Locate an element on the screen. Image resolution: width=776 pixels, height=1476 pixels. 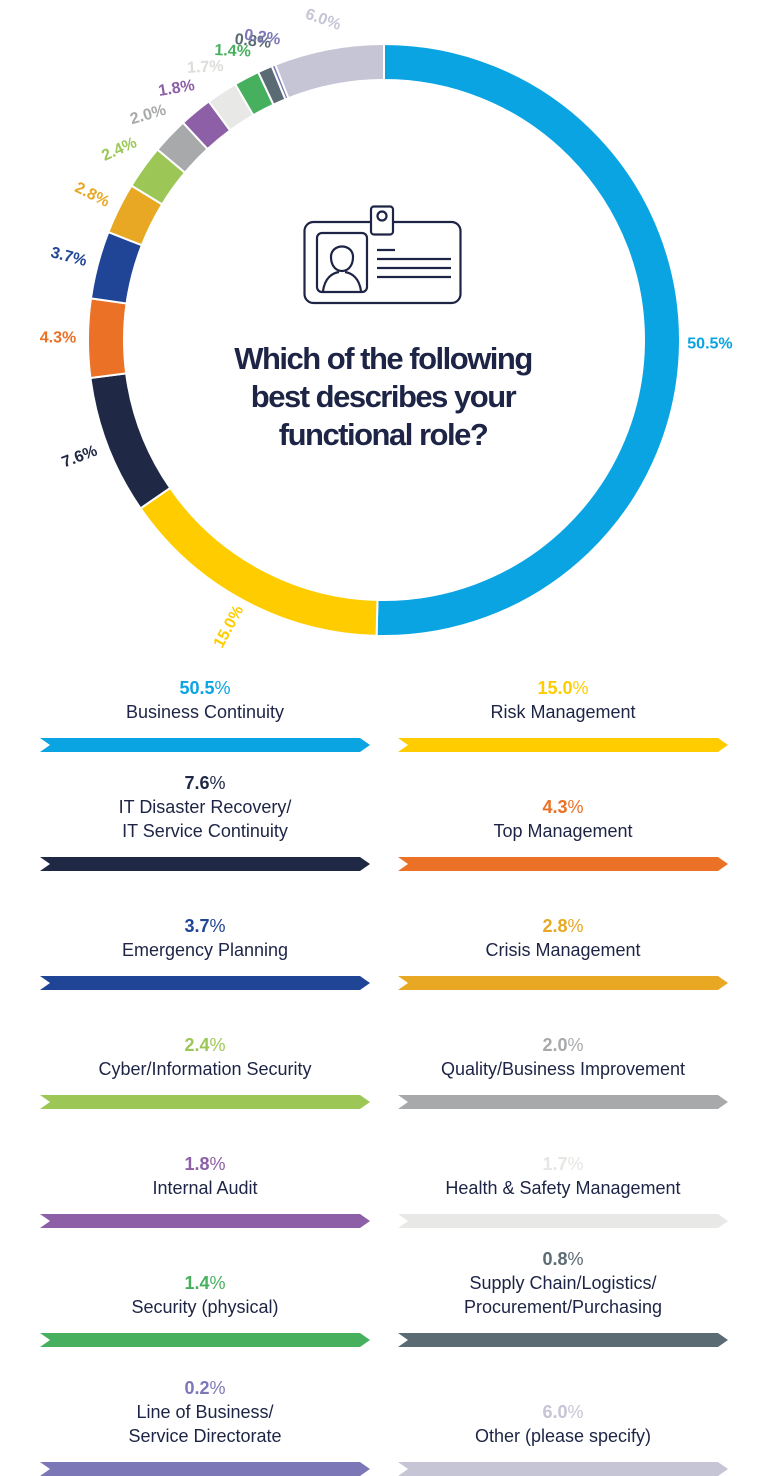
legend-label: Other (please specify) is located at coordinates (563, 1436).